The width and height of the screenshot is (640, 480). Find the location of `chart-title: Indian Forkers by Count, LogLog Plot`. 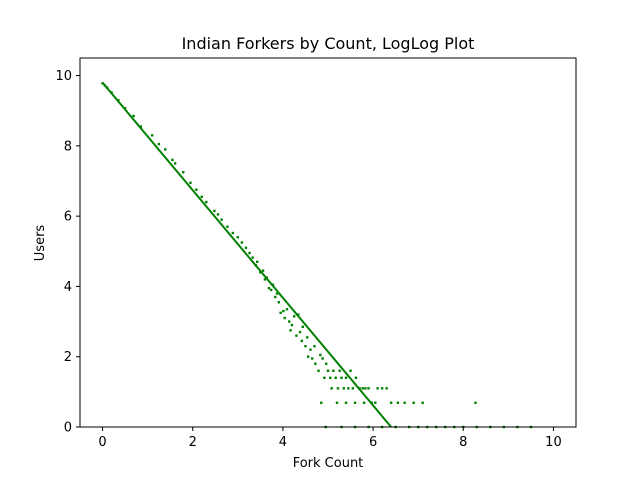

chart-title: Indian Forkers by Count, LogLog Plot is located at coordinates (328, 43).